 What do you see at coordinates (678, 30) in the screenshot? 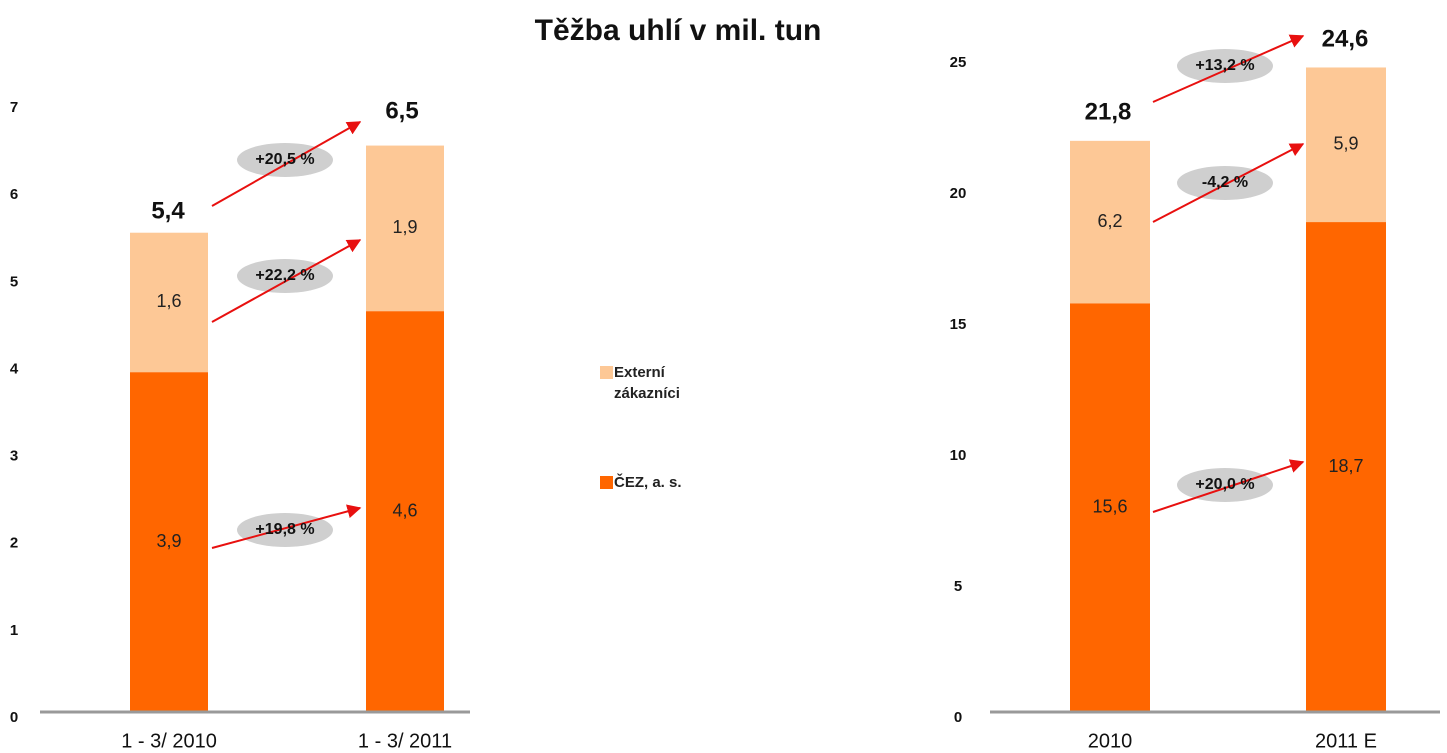
I see `chart-title: Těžba uhlí v mil. tun` at bounding box center [678, 30].